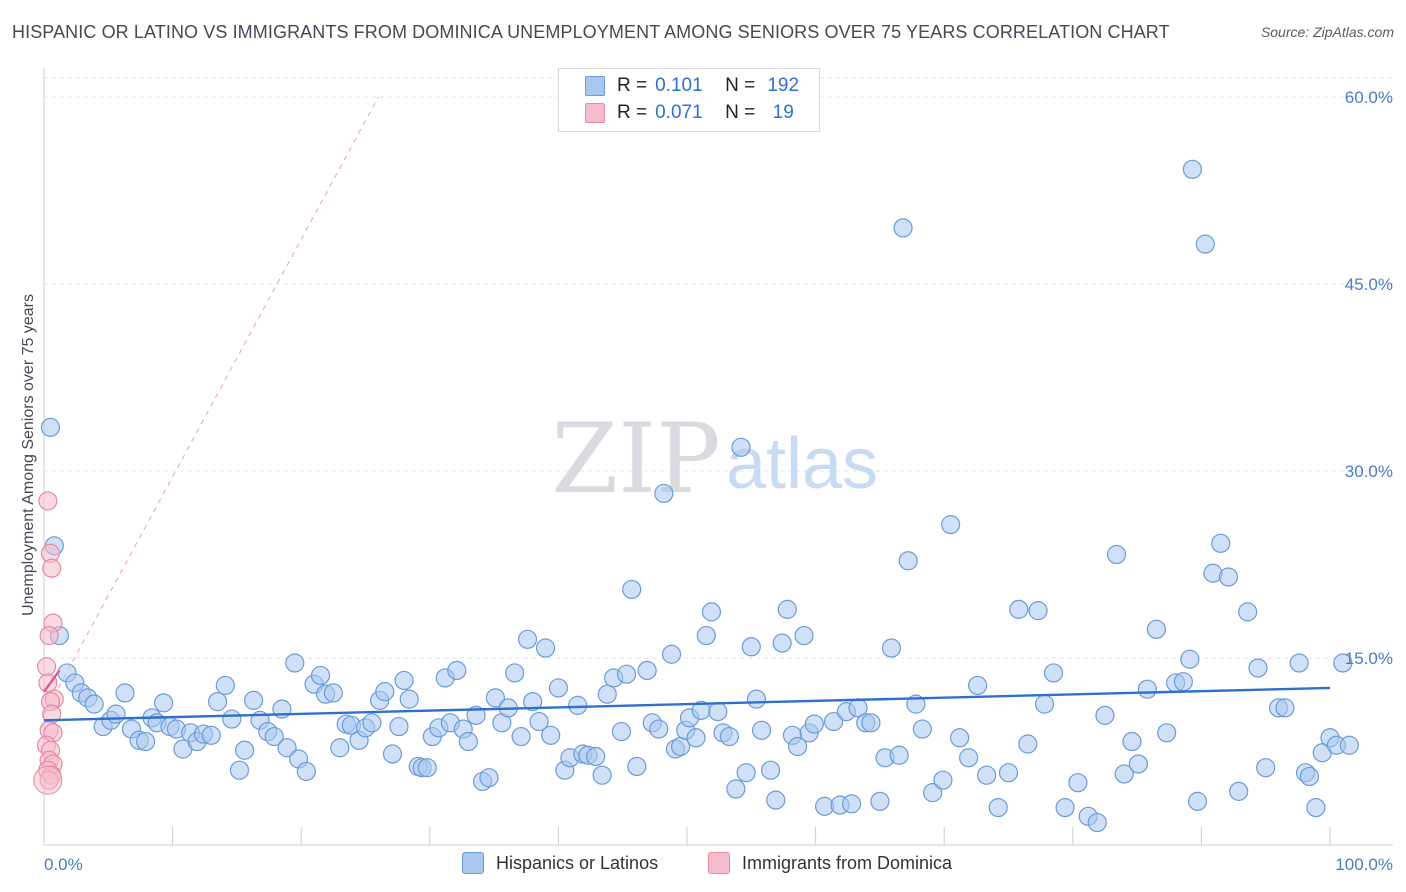 Image resolution: width=1406 pixels, height=892 pixels. What do you see at coordinates (52, 681) in the screenshot?
I see `trend-line-dominica` at bounding box center [52, 681].